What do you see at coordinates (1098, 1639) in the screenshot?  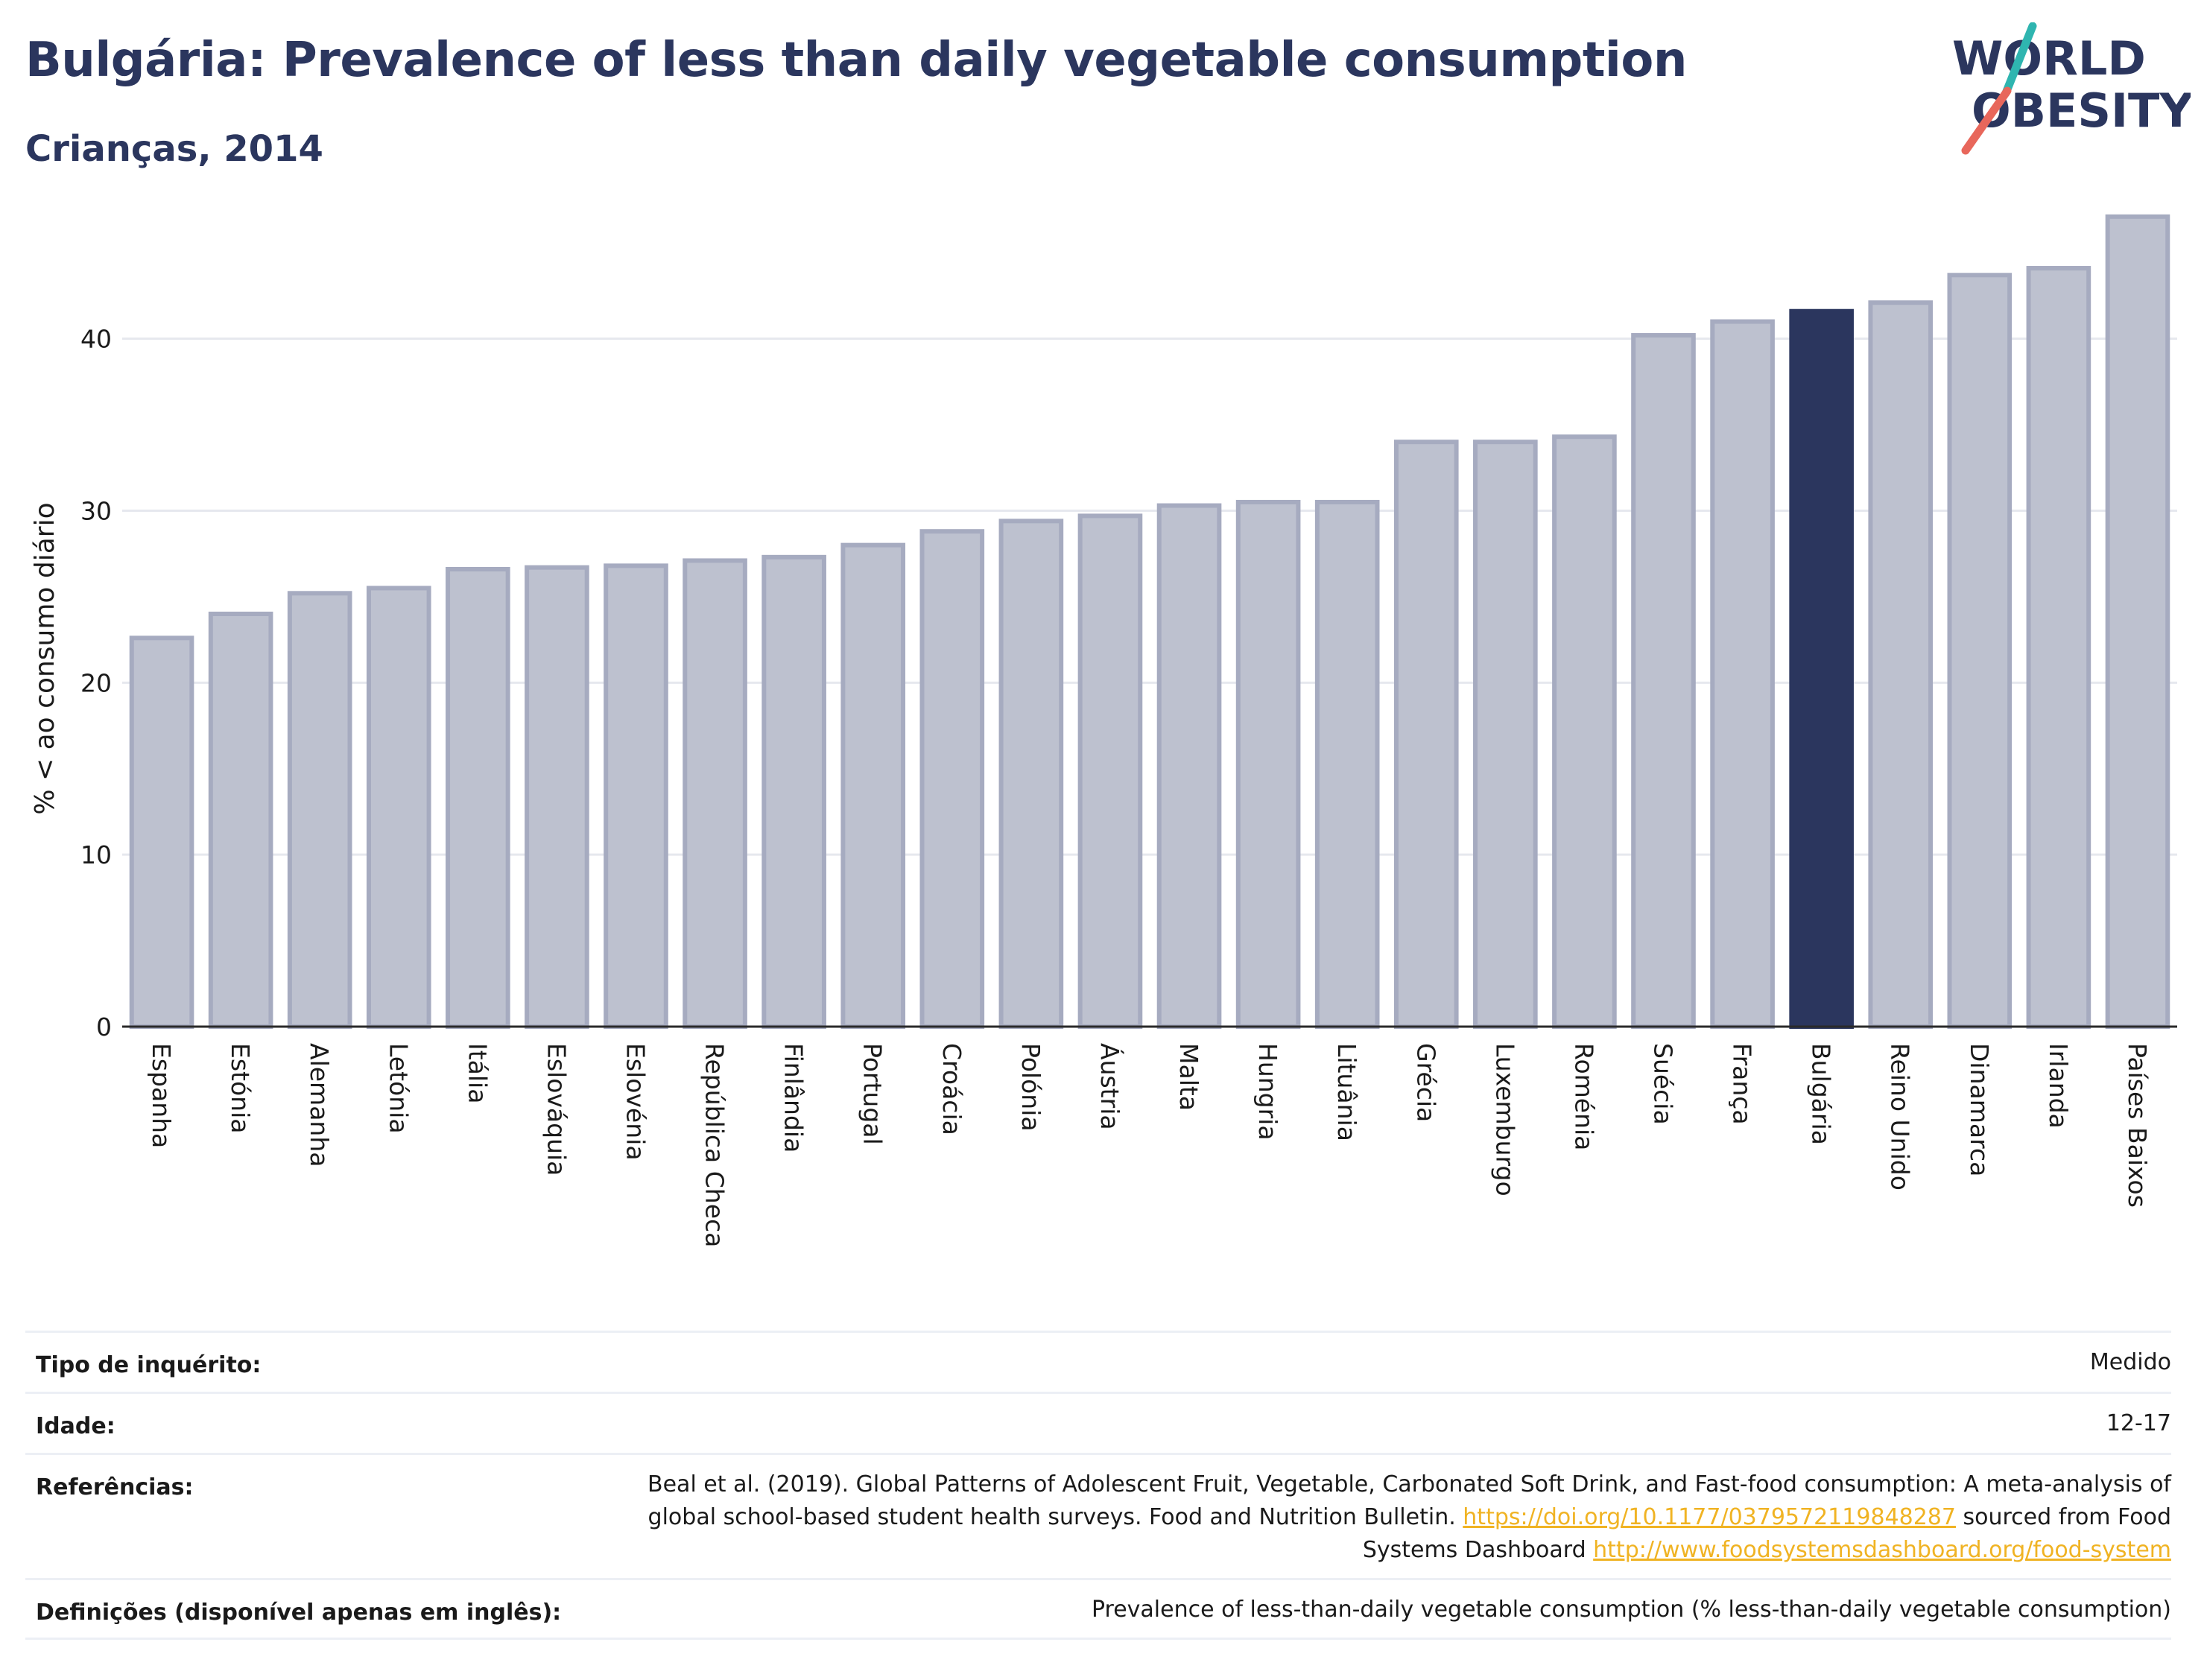 I see `metadata-bottom-divider` at bounding box center [1098, 1639].